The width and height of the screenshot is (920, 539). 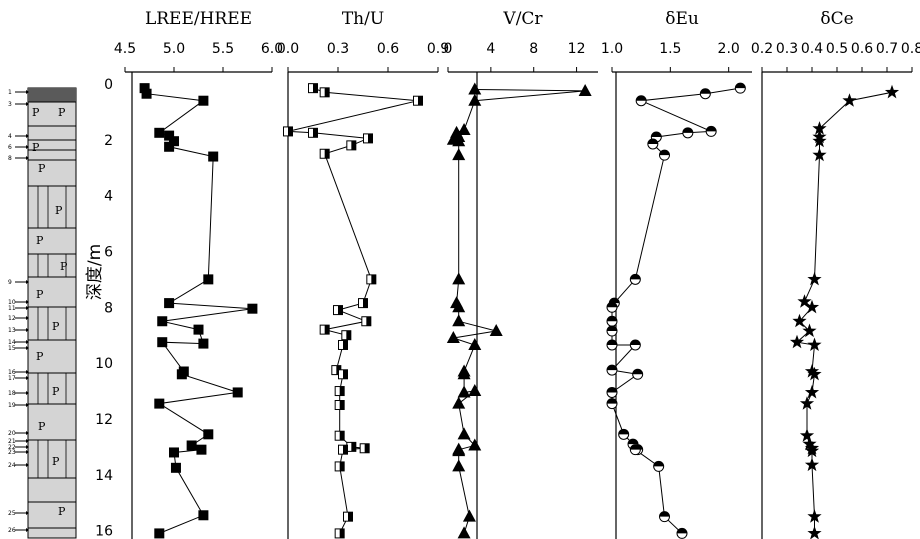 I want to click on depth-axis-label: 深度/m, so click(x=95, y=272).